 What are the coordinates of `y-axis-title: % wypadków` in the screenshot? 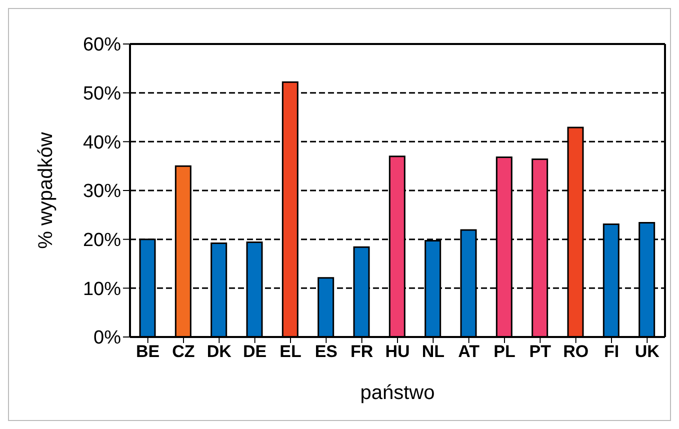 It's located at (46, 190).